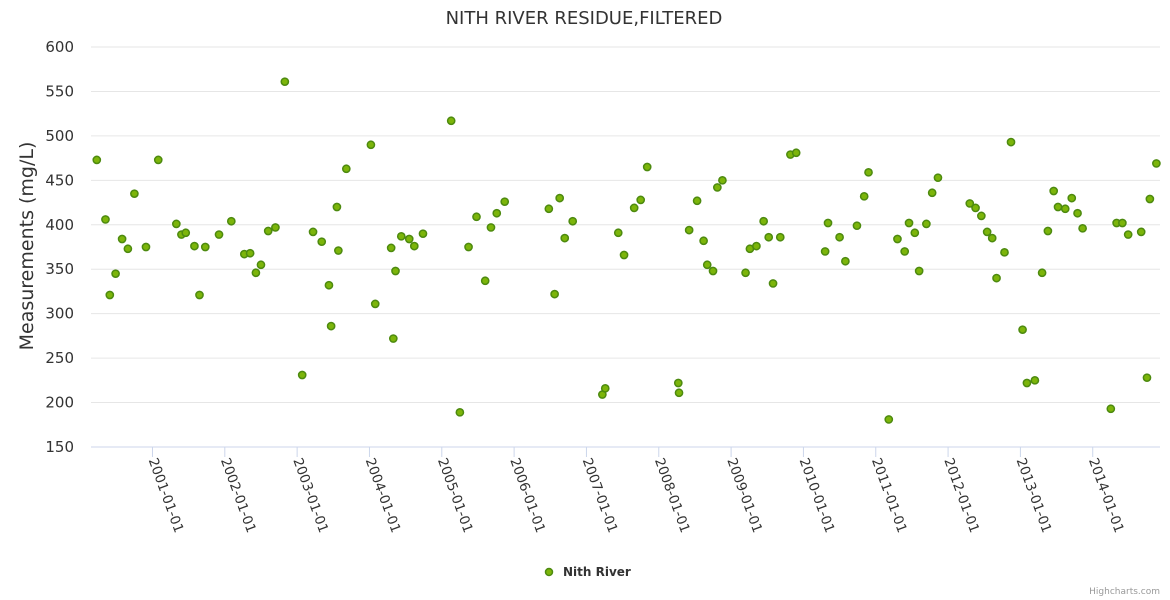  What do you see at coordinates (597, 572) in the screenshot?
I see `legend-item-nith-river: Nith River` at bounding box center [597, 572].